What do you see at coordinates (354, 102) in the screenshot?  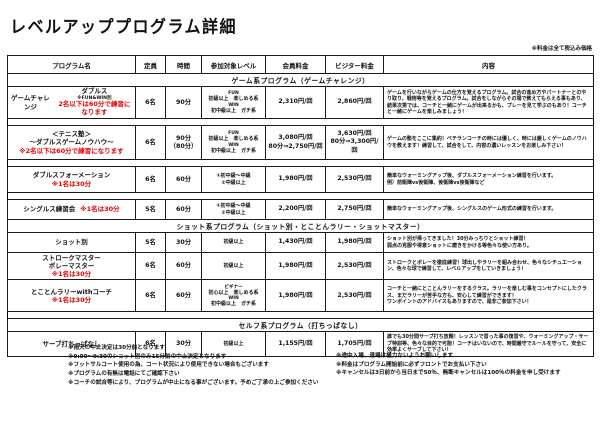 I see `visitor-fee-cell: 2,860円/回` at bounding box center [354, 102].